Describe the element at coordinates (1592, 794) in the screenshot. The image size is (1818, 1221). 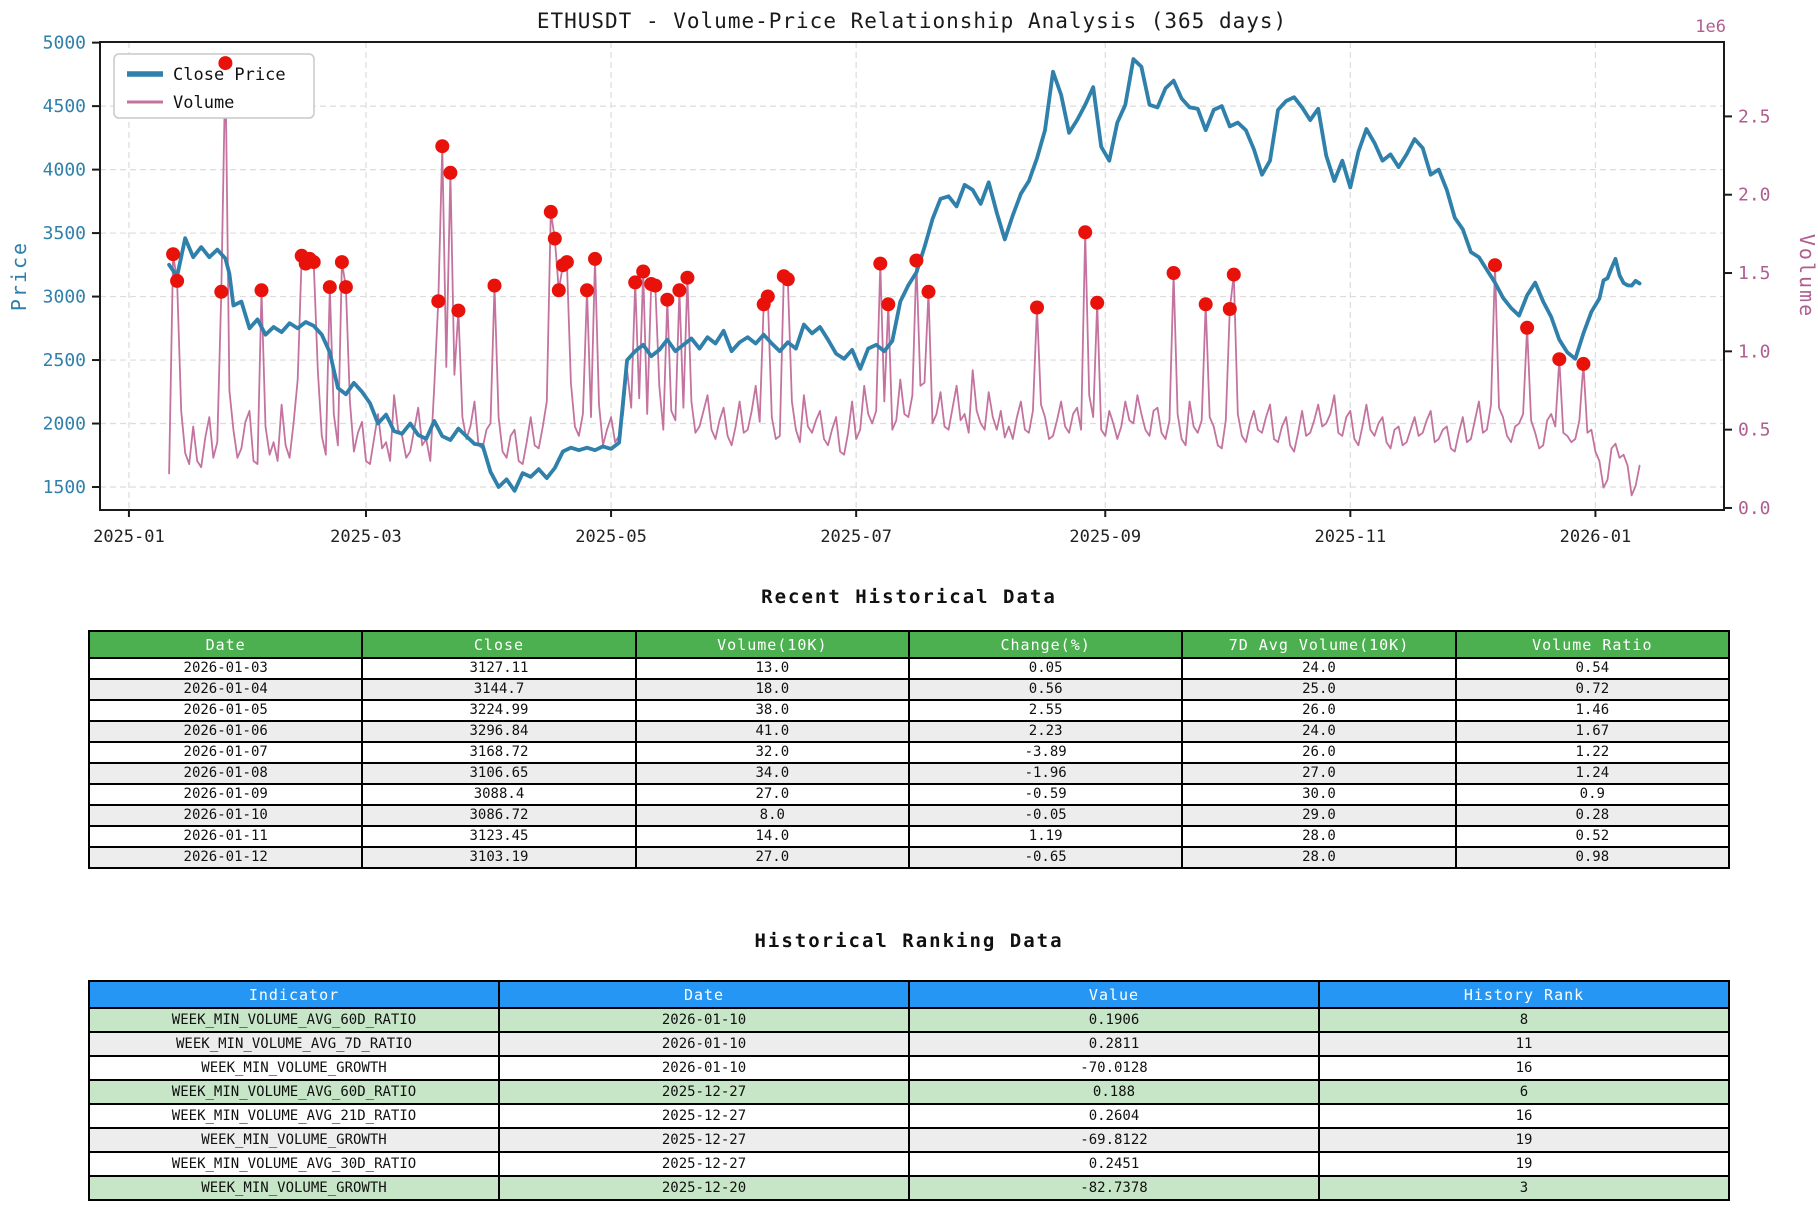
I see `table-cell: 0.9` at that location.